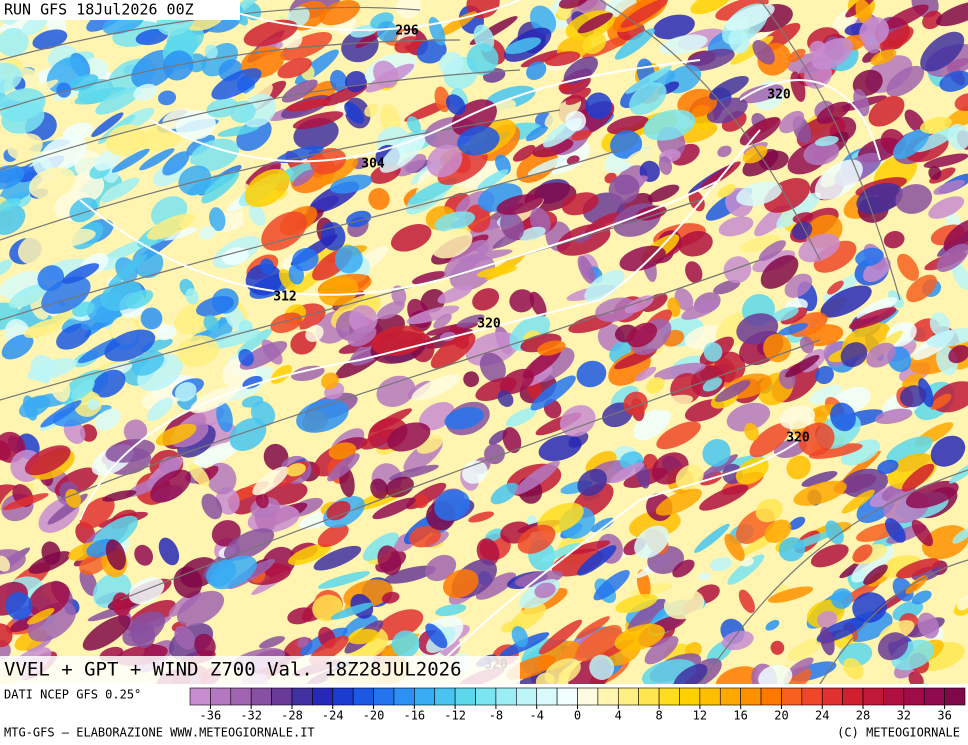 Image resolution: width=968 pixels, height=745 pixels. I want to click on colorbar-tick-label: -12, so click(455, 716).